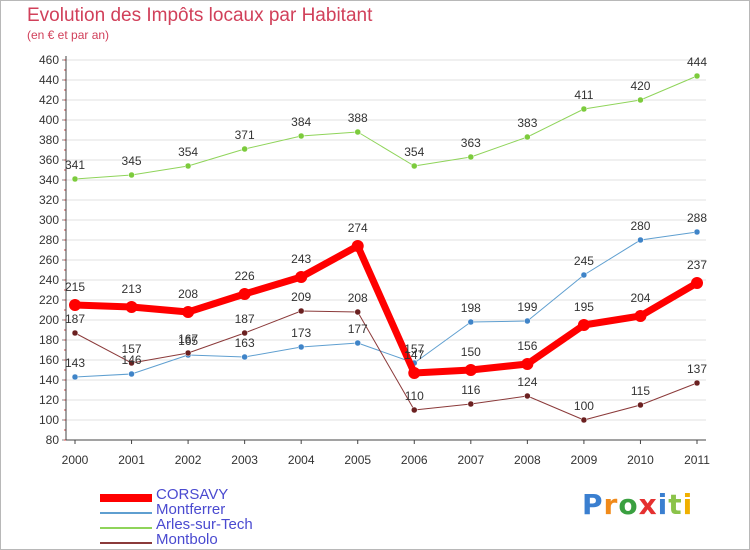  I want to click on value-label-montferrer-2002: 165, so click(188, 341).